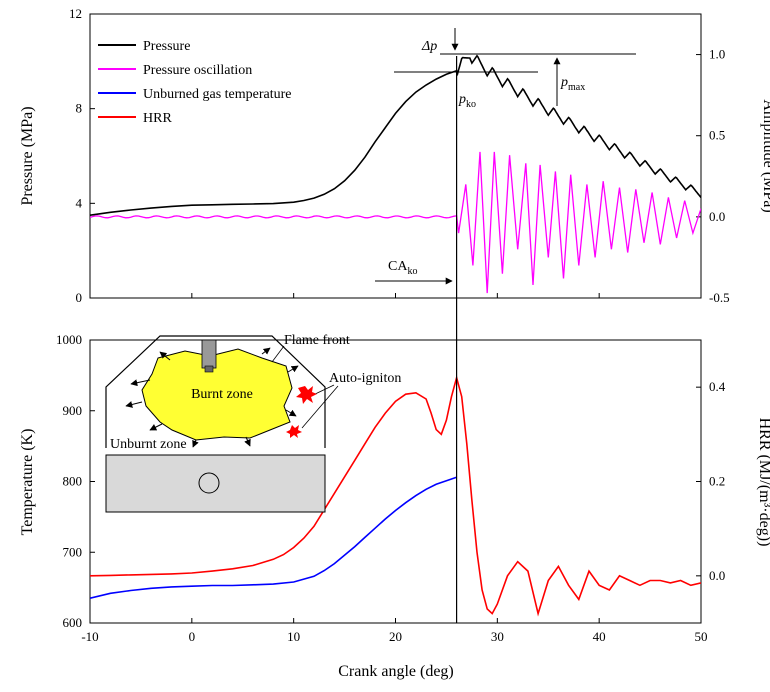 This screenshot has height=692, width=770. I want to click on pmax-label: pmax, so click(572, 84).